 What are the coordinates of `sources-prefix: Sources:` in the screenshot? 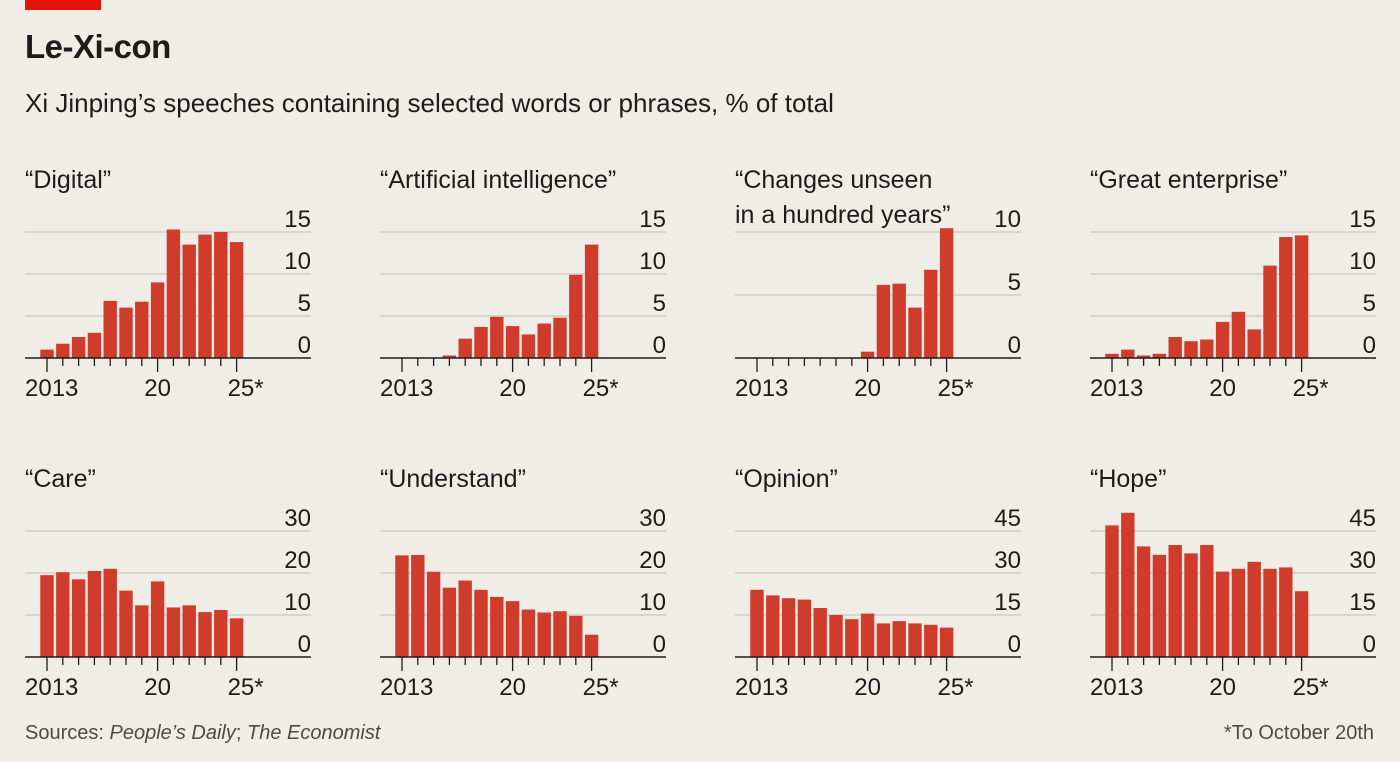 It's located at (67, 733).